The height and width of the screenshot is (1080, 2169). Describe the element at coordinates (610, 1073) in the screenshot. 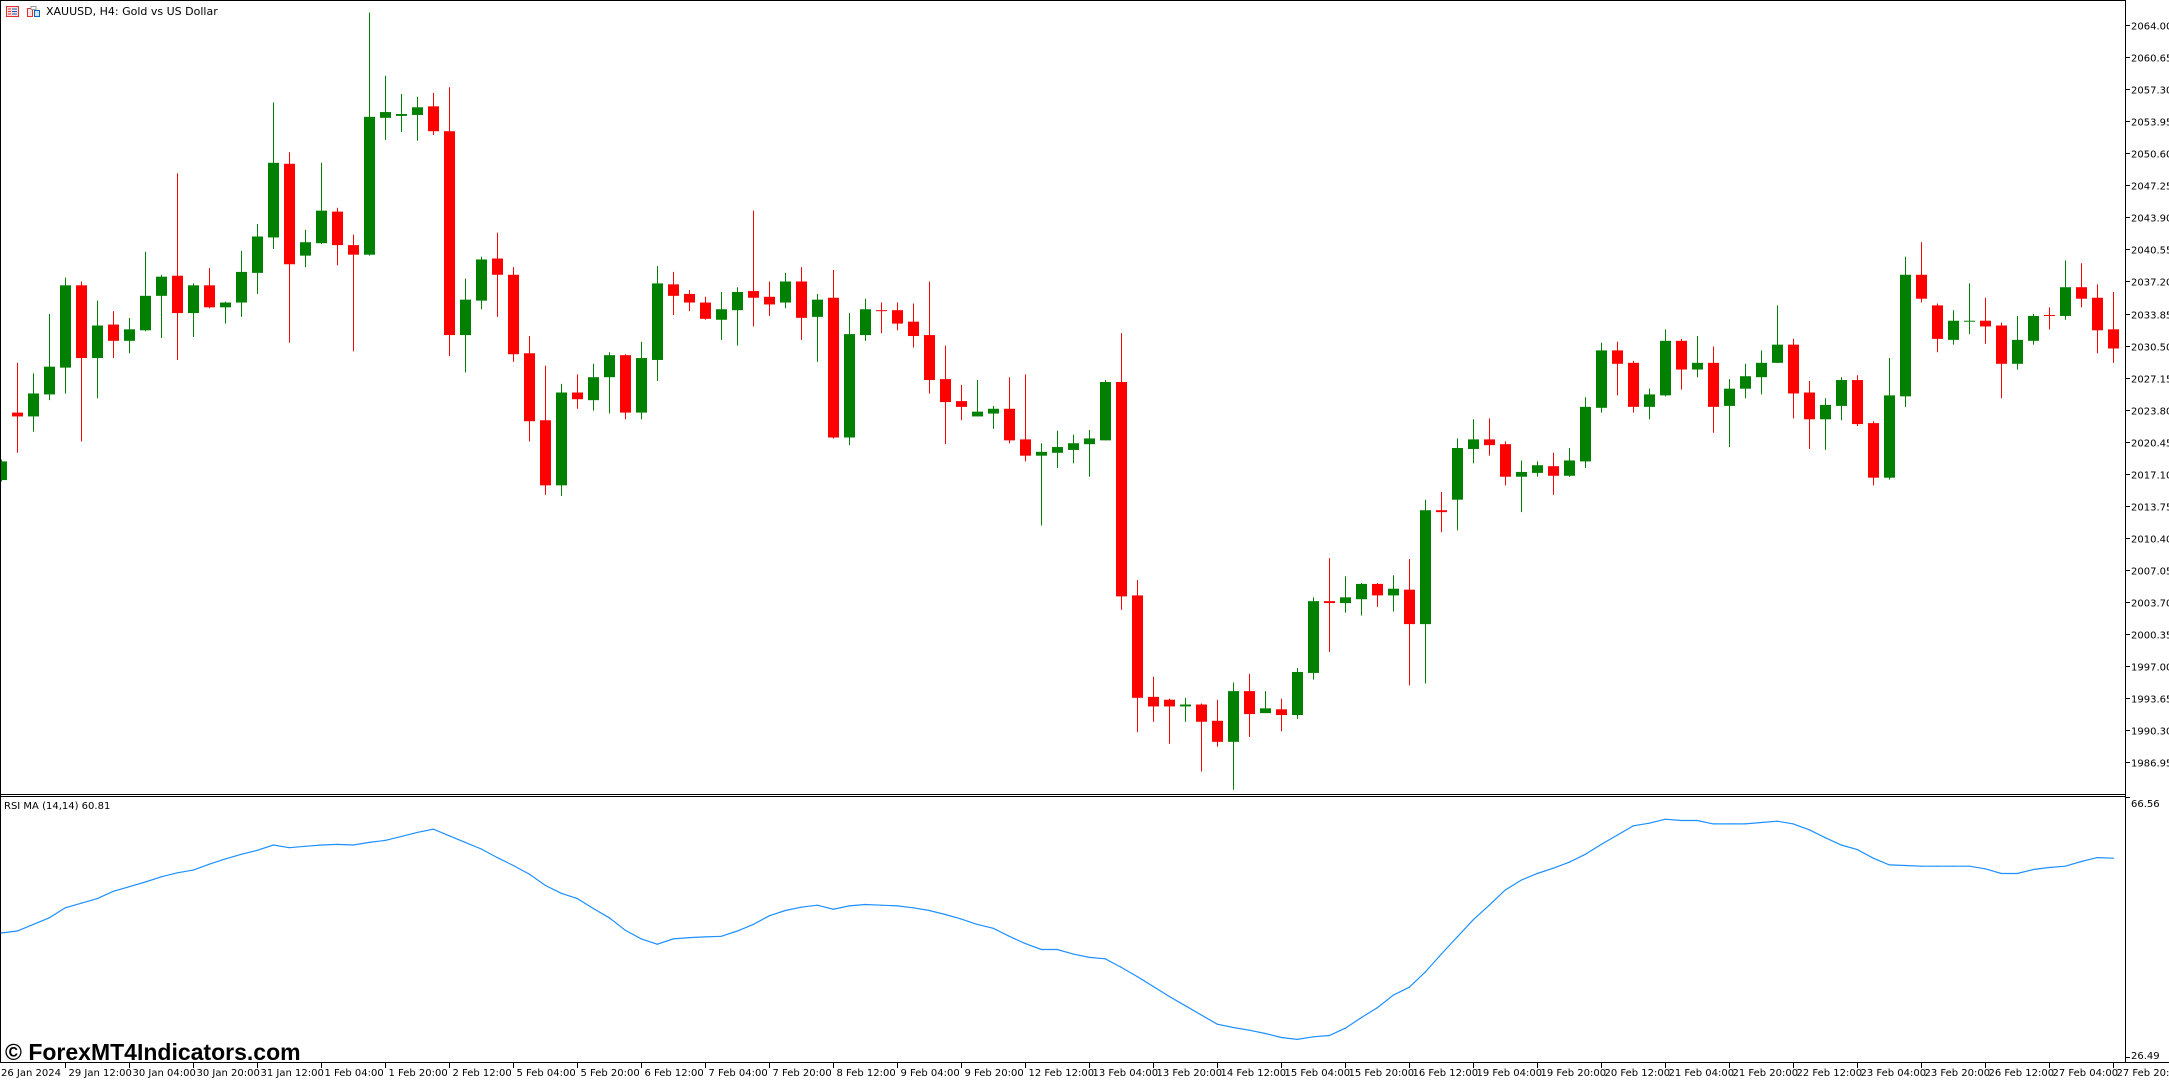

I see `time-tick-label: 5 Feb 20:00` at that location.